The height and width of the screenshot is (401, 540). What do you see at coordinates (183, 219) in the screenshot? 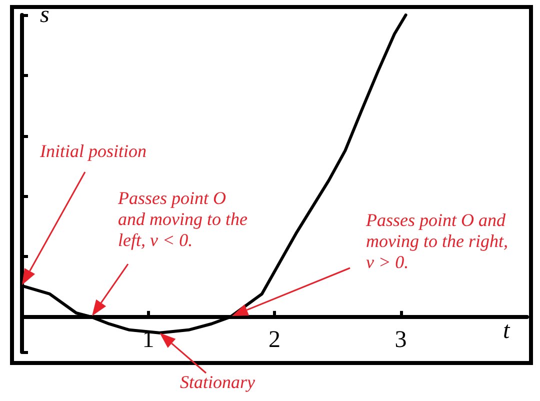
I see `annotation: Passes point O and moving to the left, v < 0.` at bounding box center [183, 219].